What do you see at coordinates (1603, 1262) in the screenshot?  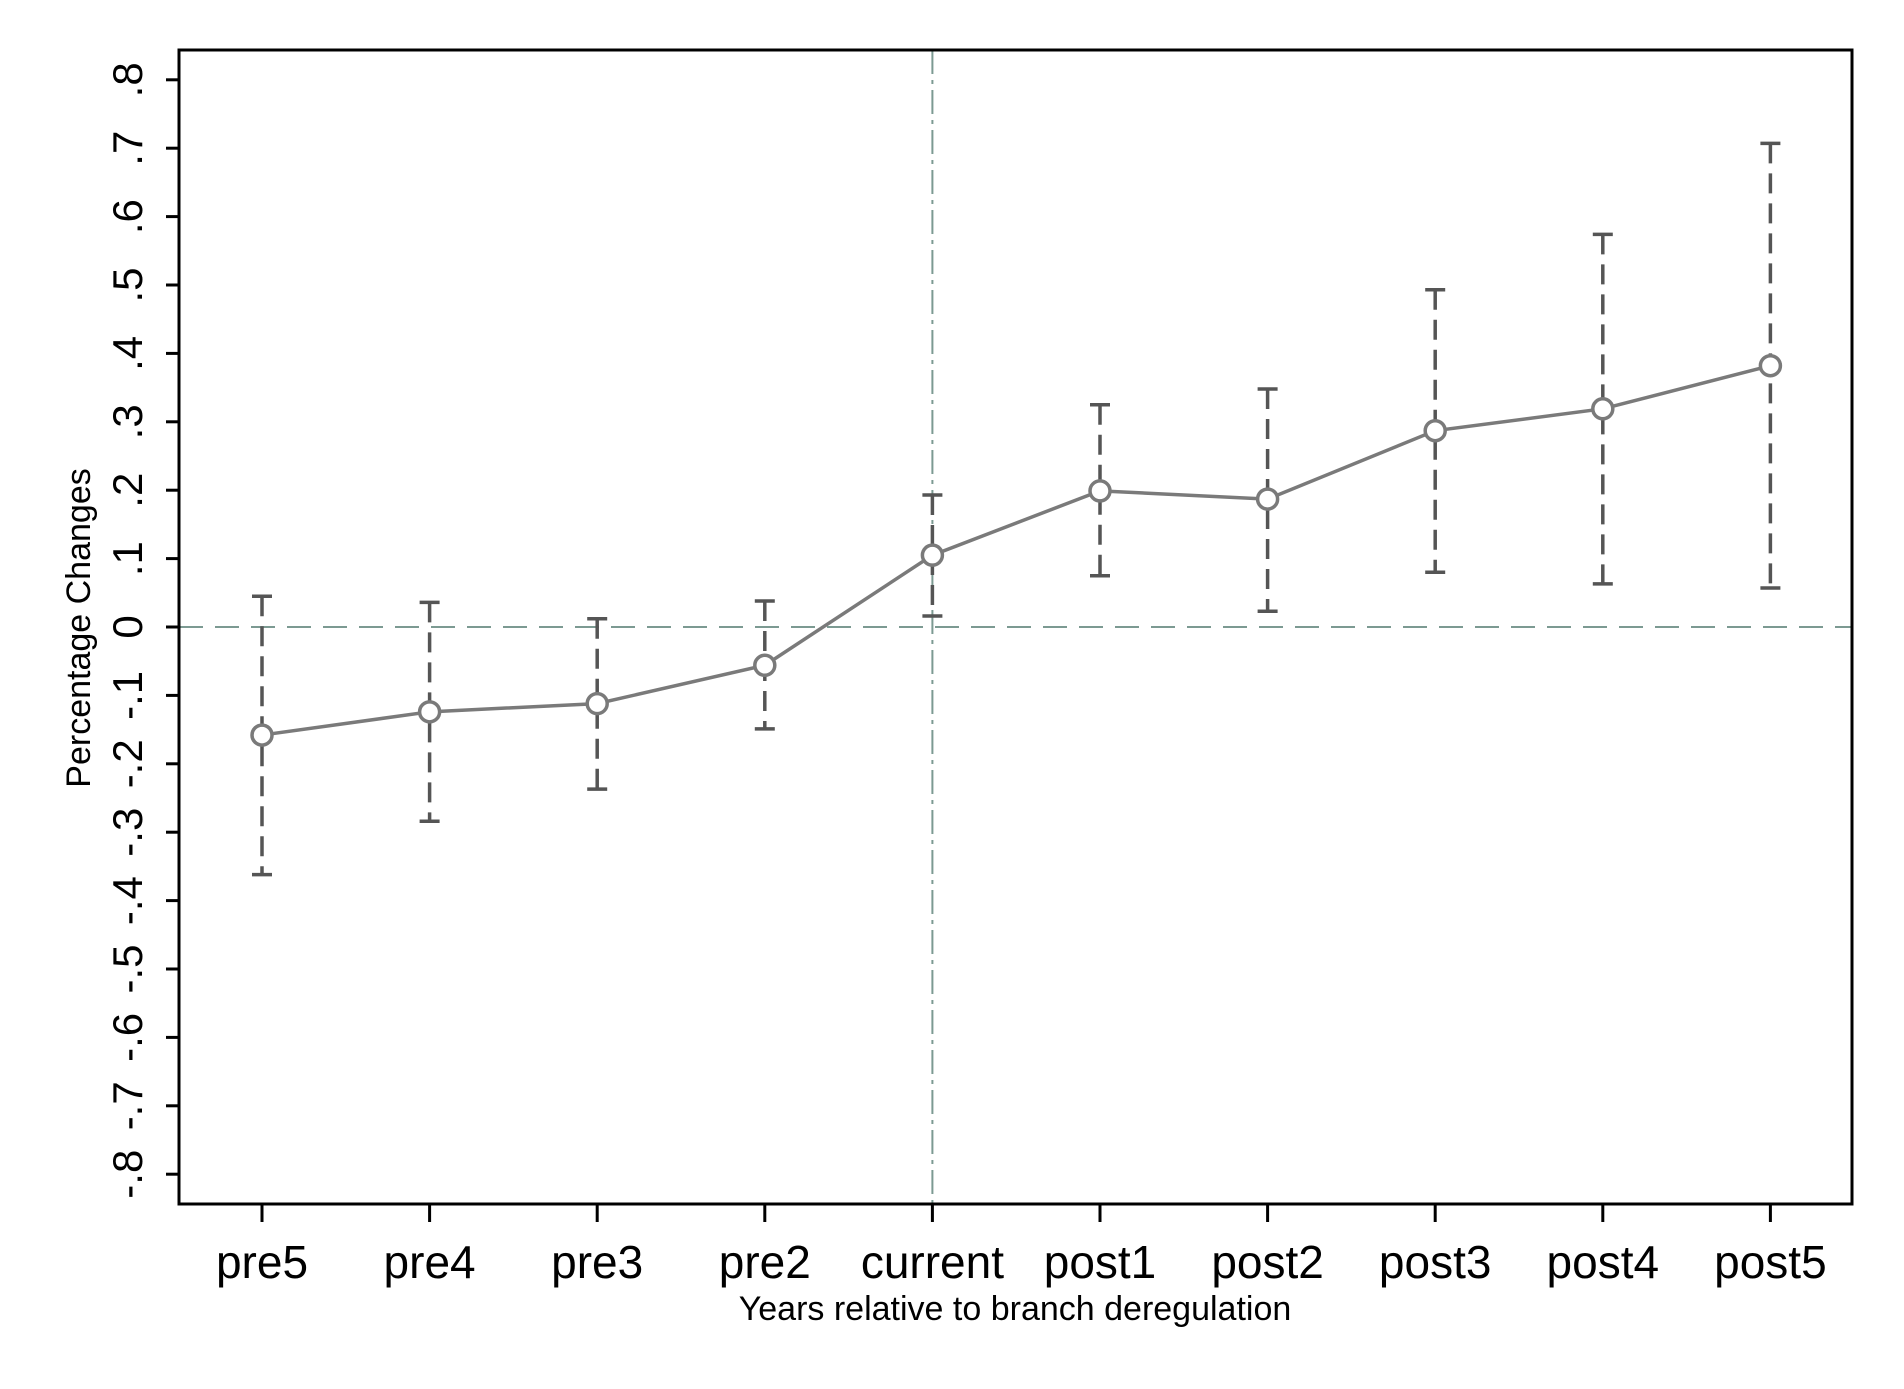 I see `x-tick-label-post4: post4` at bounding box center [1603, 1262].